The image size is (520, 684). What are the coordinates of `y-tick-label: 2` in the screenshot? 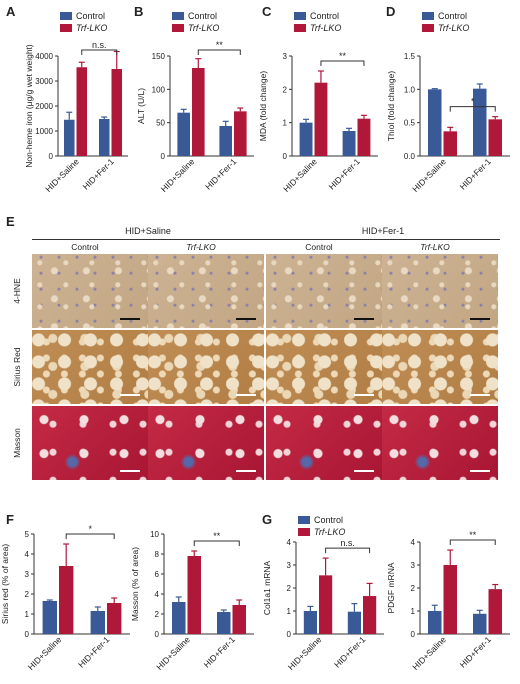 It's located at (285, 89).